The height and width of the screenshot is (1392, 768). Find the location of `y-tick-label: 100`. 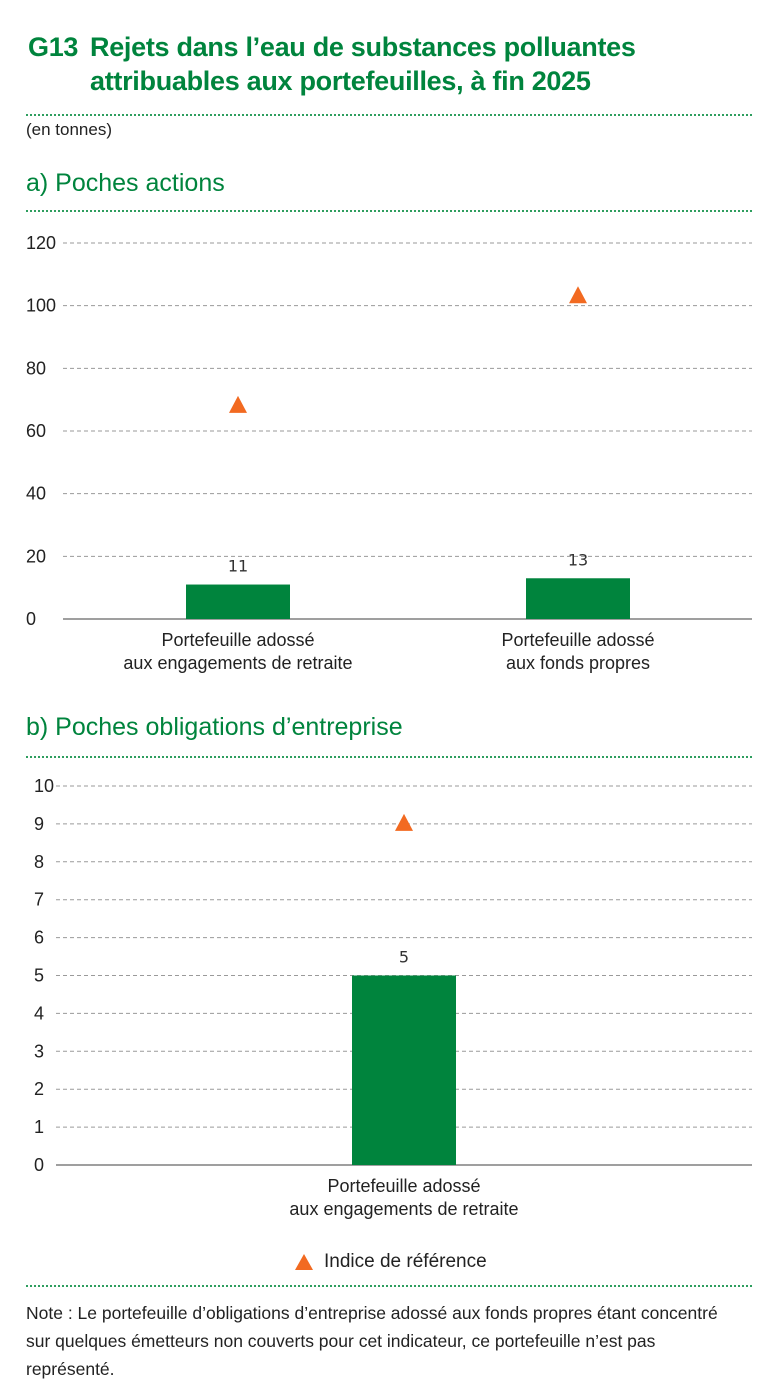

y-tick-label: 100 is located at coordinates (41, 306).